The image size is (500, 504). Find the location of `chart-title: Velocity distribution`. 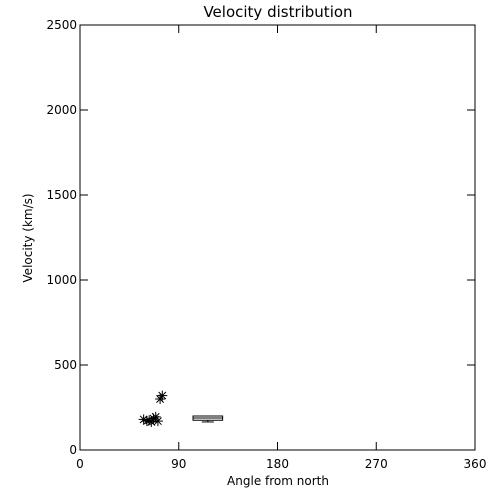

chart-title: Velocity distribution is located at coordinates (277, 12).